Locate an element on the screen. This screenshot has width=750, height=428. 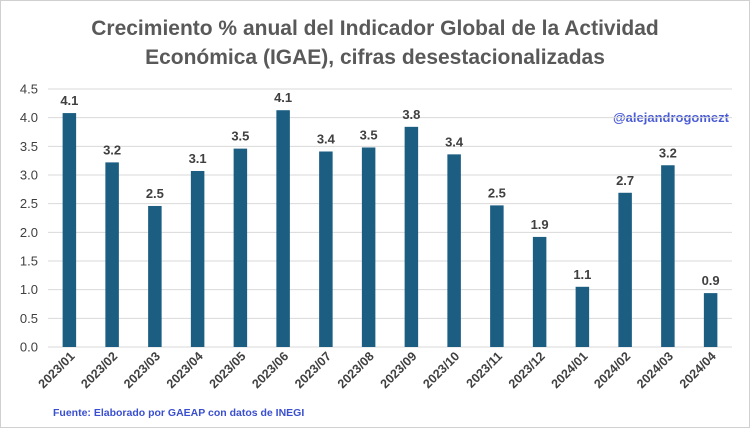
y-tick-label: 0.5 is located at coordinates (29, 318).